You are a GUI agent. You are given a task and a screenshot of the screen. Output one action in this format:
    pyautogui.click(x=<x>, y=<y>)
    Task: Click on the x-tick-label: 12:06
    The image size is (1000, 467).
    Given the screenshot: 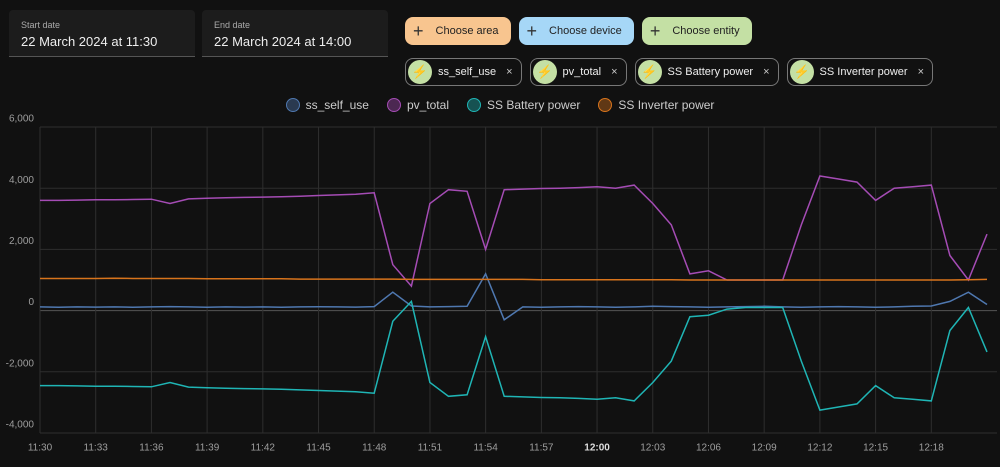 What is the action you would take?
    pyautogui.click(x=708, y=448)
    